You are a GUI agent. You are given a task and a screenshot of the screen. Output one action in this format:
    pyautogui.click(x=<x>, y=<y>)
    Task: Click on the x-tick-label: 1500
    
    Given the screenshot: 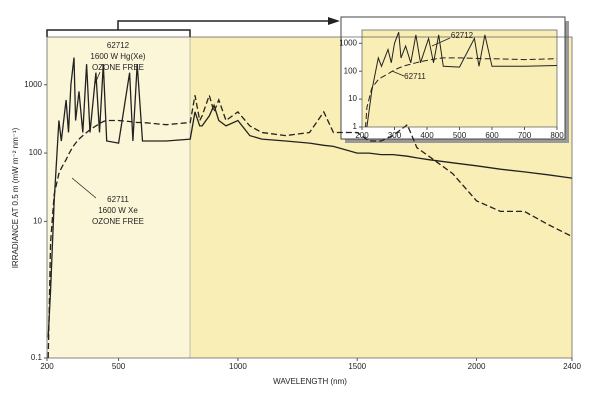 What is the action you would take?
    pyautogui.click(x=357, y=366)
    